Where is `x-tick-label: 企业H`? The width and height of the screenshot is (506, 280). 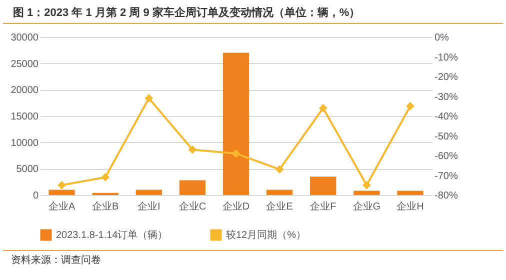 x-tick-label: 企业H is located at coordinates (410, 206).